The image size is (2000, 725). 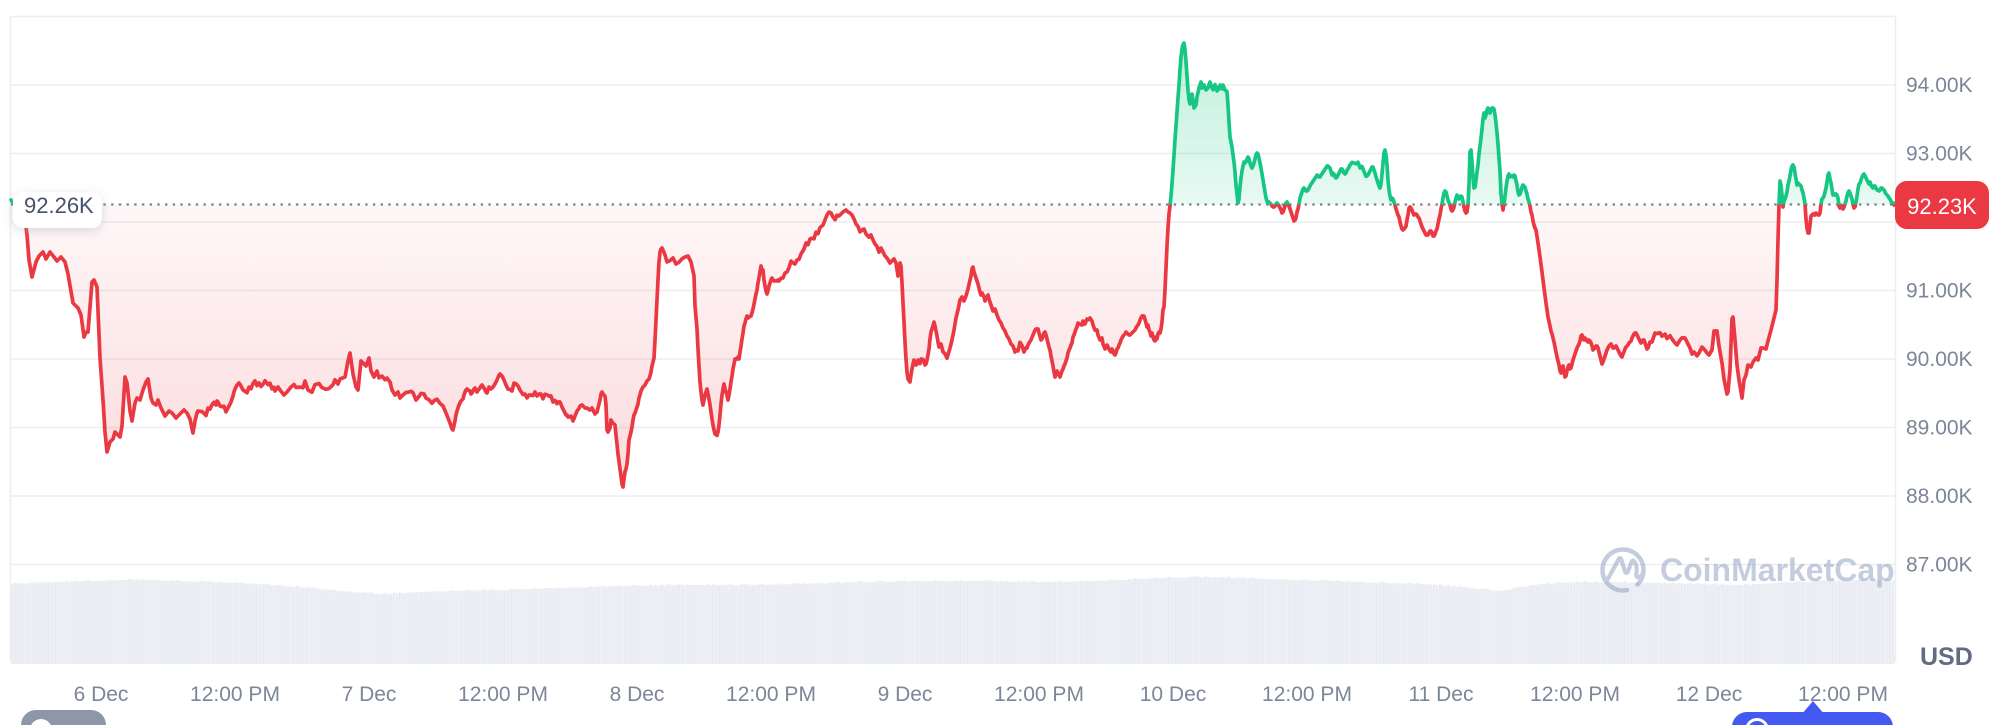 What do you see at coordinates (1942, 206) in the screenshot?
I see `svg-text: 92.23K` at bounding box center [1942, 206].